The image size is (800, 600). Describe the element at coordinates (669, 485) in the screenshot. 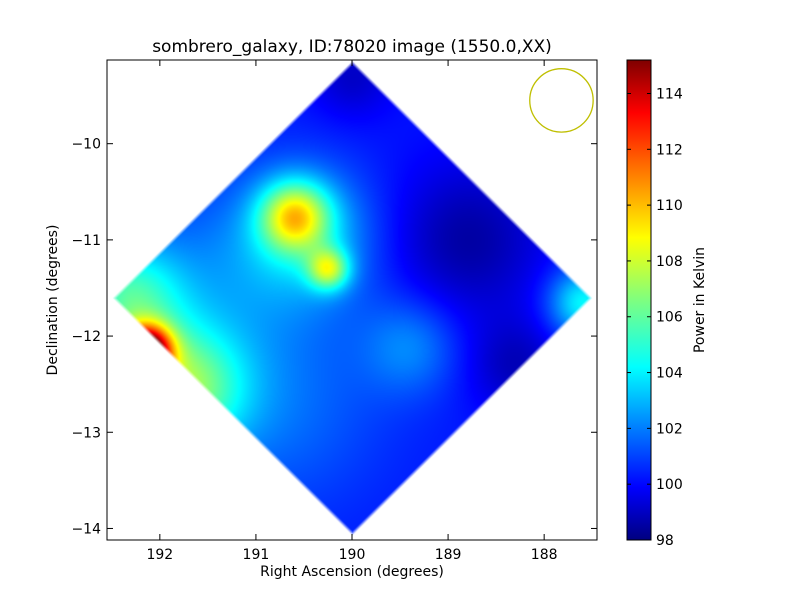

I see `colorbar-tick-label-1: 100` at that location.